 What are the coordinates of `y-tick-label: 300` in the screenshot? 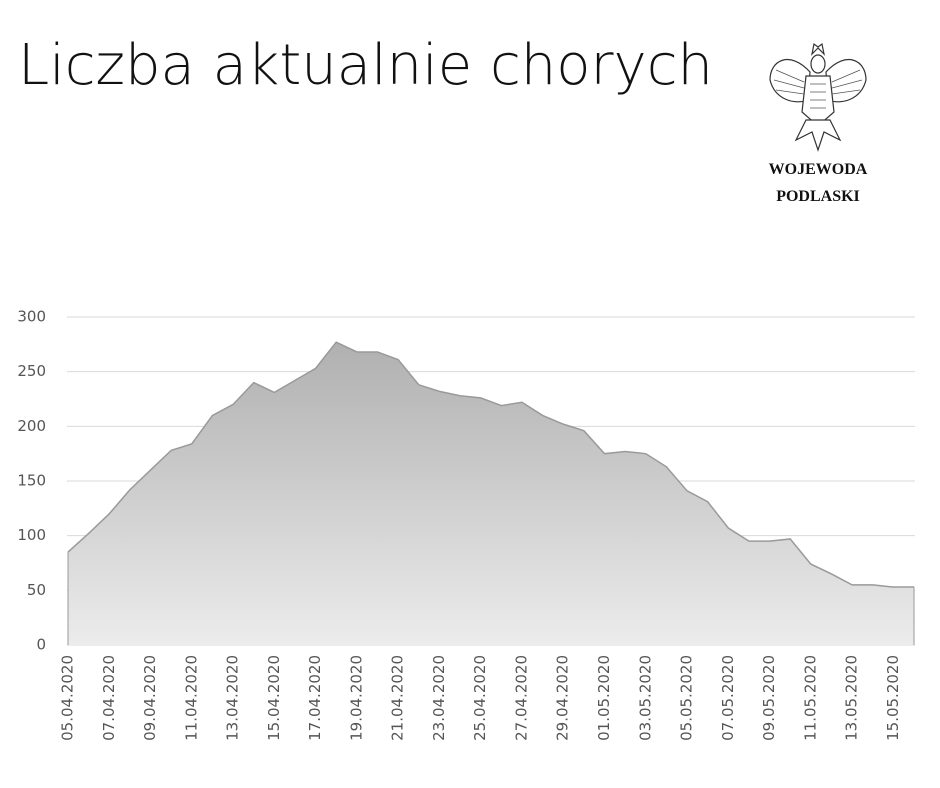 It's located at (31, 317).